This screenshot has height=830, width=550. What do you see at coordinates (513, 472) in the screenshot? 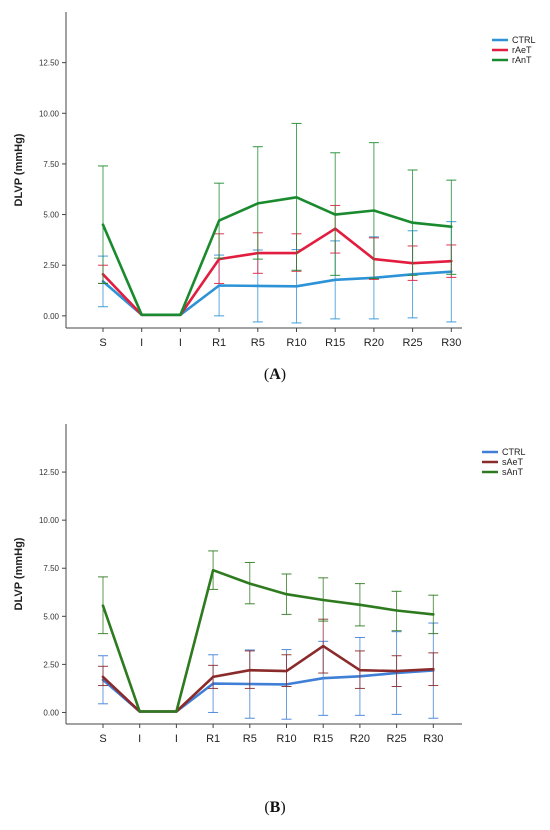
I see `legend-label: sAnT` at bounding box center [513, 472].